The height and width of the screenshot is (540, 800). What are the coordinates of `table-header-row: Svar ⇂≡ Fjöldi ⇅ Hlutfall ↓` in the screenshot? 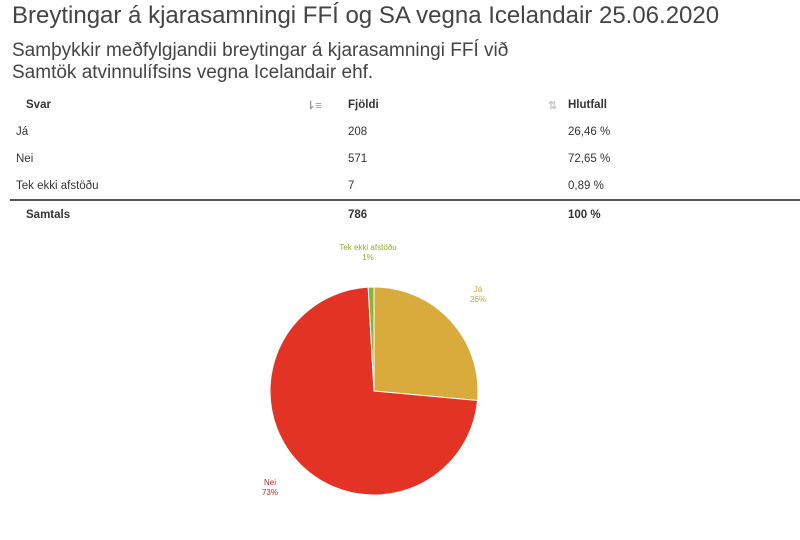 It's located at (405, 105).